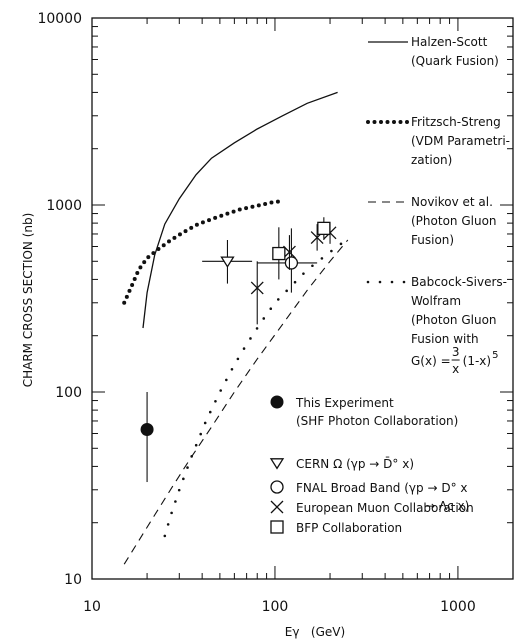 The image size is (525, 642). Describe the element at coordinates (73, 580) in the screenshot. I see `y-tick-label: 10` at that location.